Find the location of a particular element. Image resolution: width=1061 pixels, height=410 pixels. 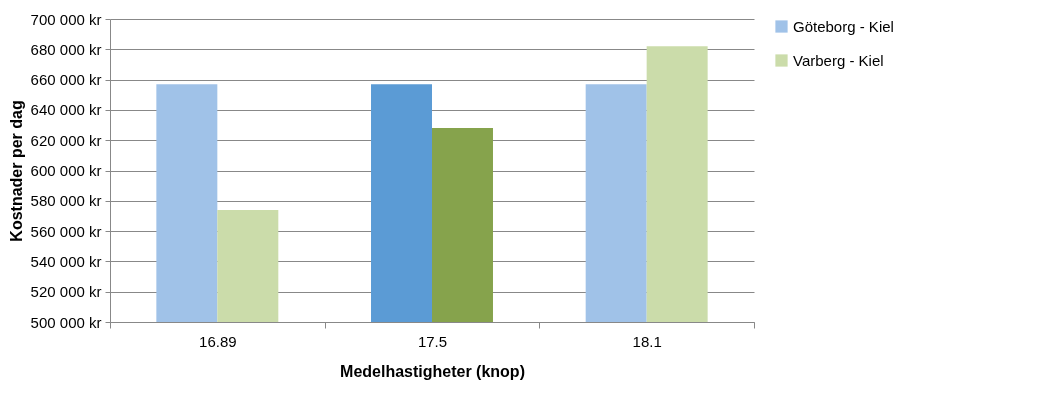

y-tick-label: 500 000 kr is located at coordinates (66, 322).